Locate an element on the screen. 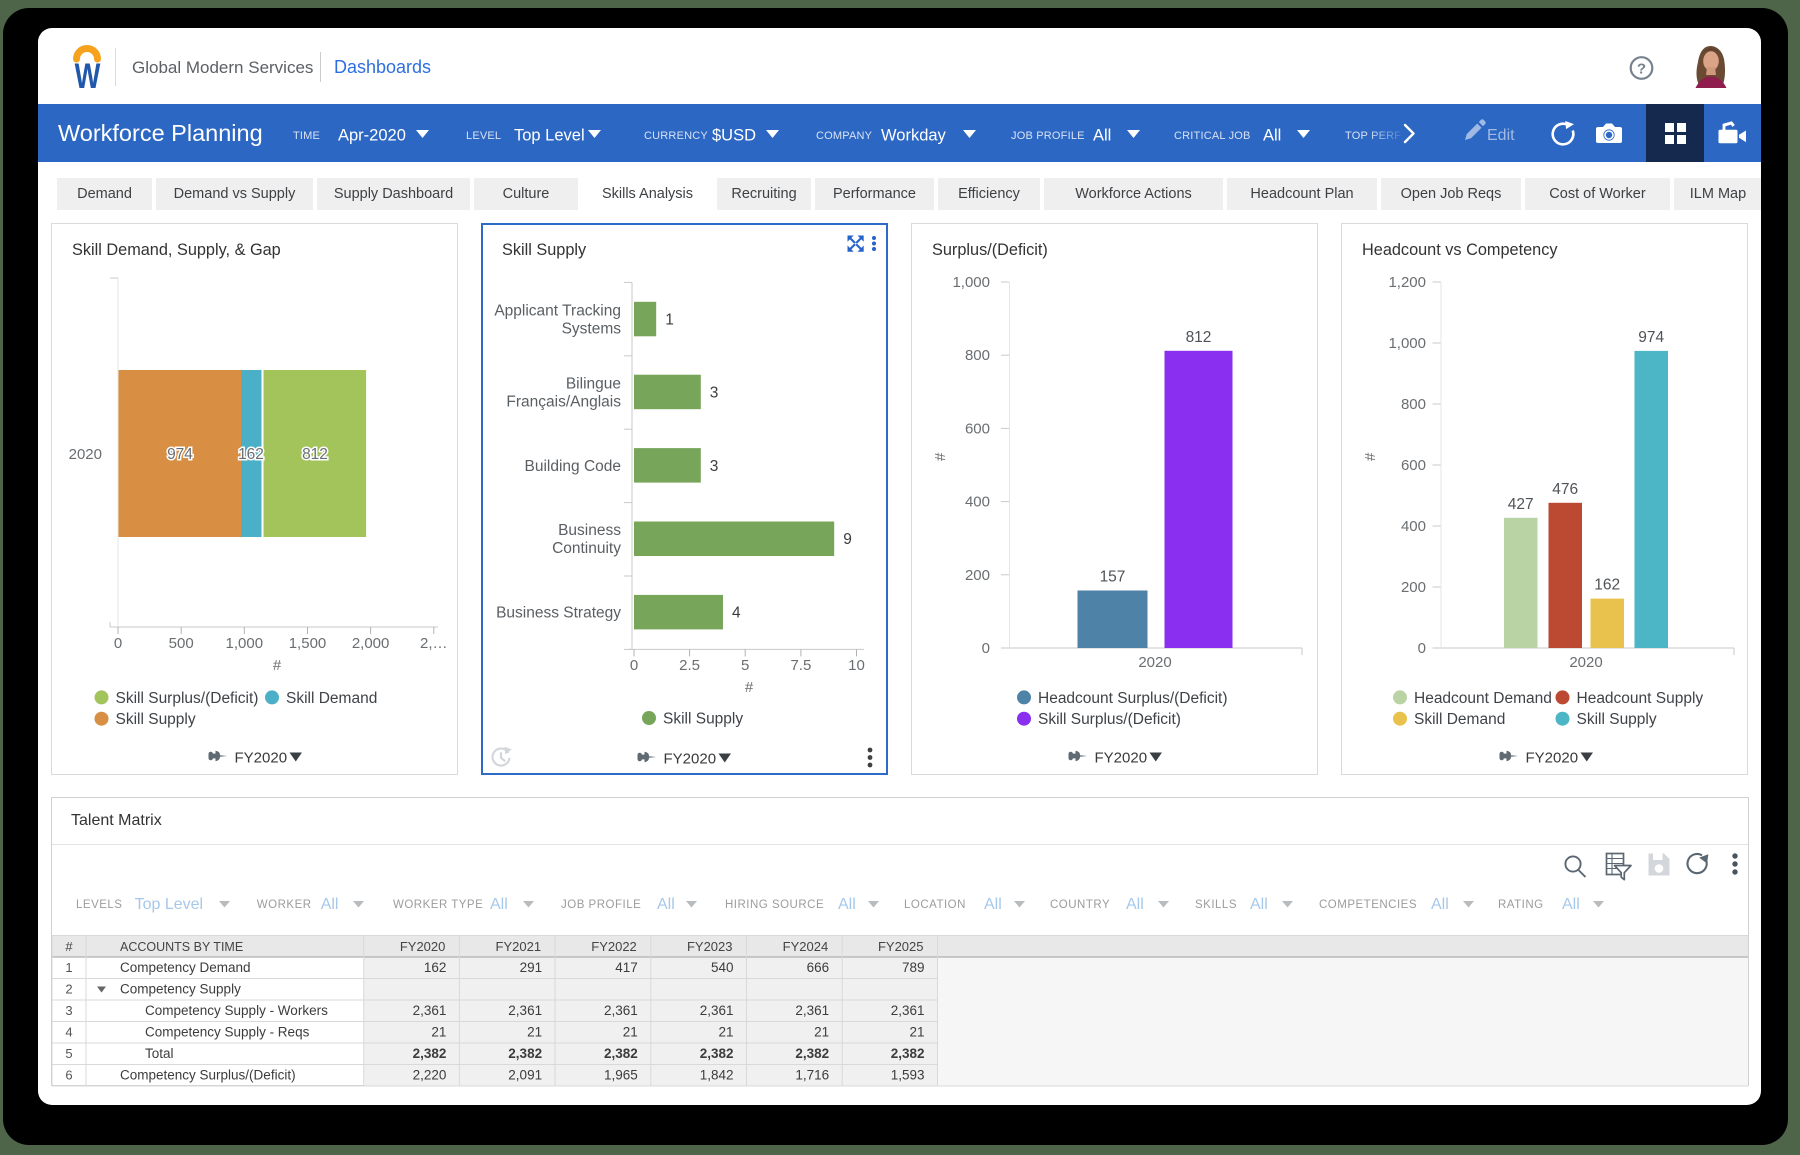 The width and height of the screenshot is (1800, 1155). svg-text: FY2021 is located at coordinates (519, 946).